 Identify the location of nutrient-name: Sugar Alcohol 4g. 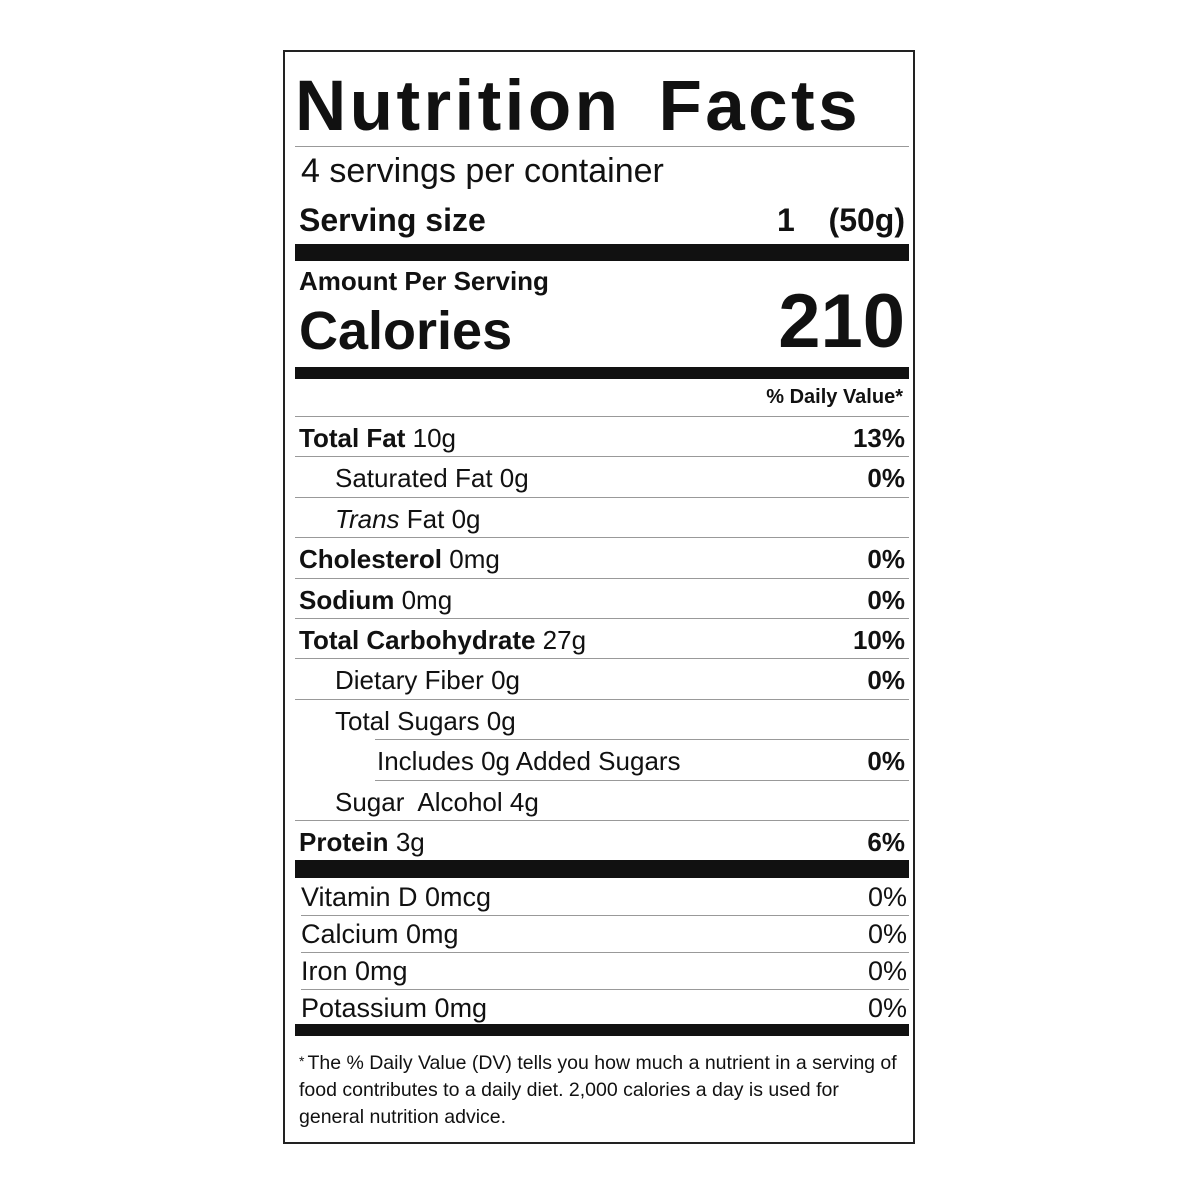
(437, 802).